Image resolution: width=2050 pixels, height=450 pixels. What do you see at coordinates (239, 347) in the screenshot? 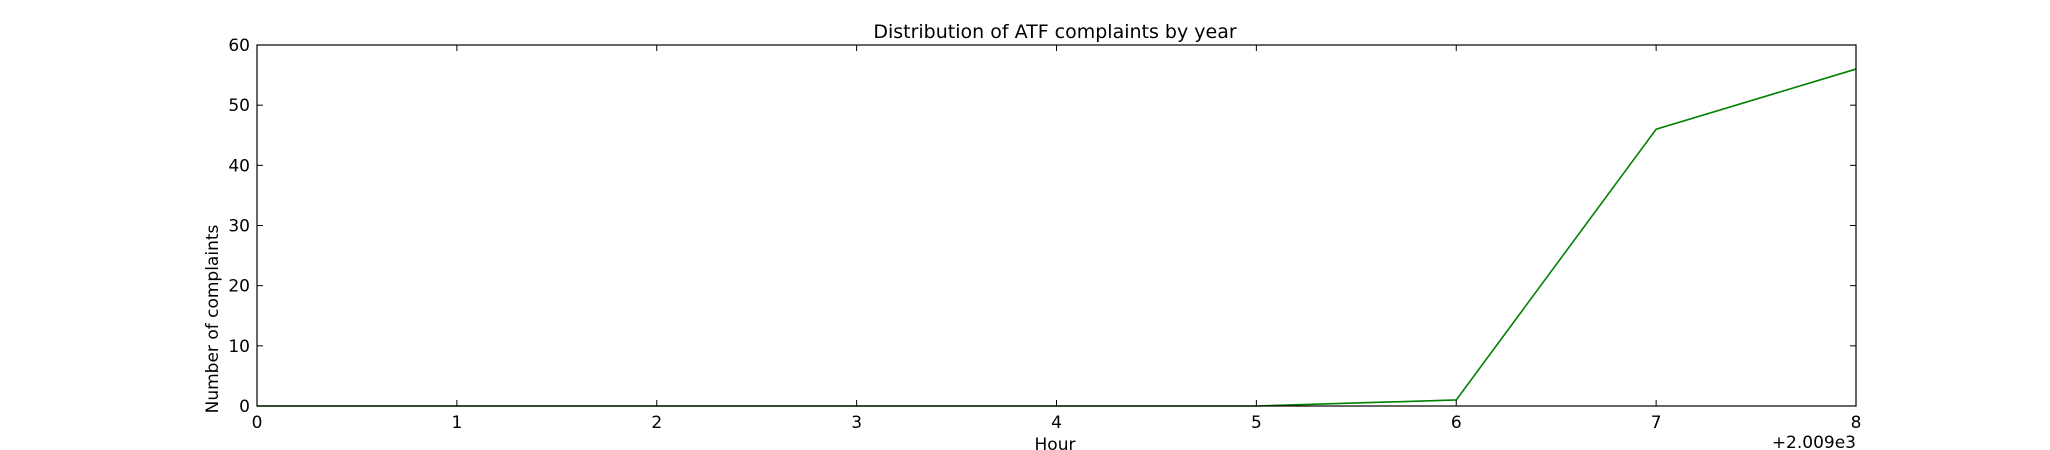
I see `y-tick-label-1: 10` at bounding box center [239, 347].